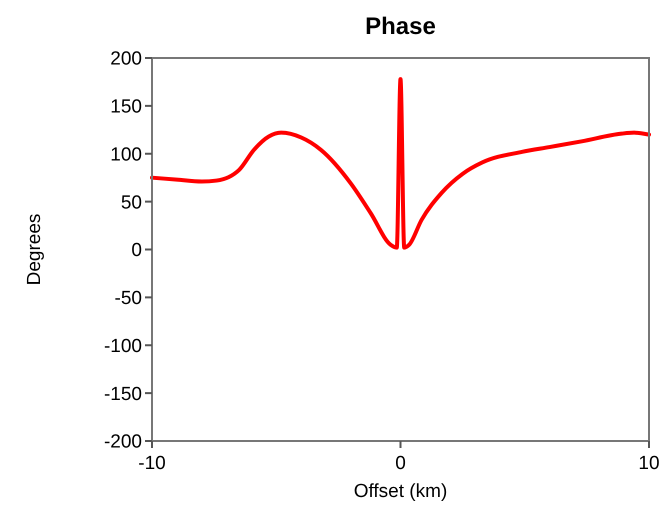 The width and height of the screenshot is (671, 507). What do you see at coordinates (126, 107) in the screenshot?
I see `y-tick-label: 150` at bounding box center [126, 107].